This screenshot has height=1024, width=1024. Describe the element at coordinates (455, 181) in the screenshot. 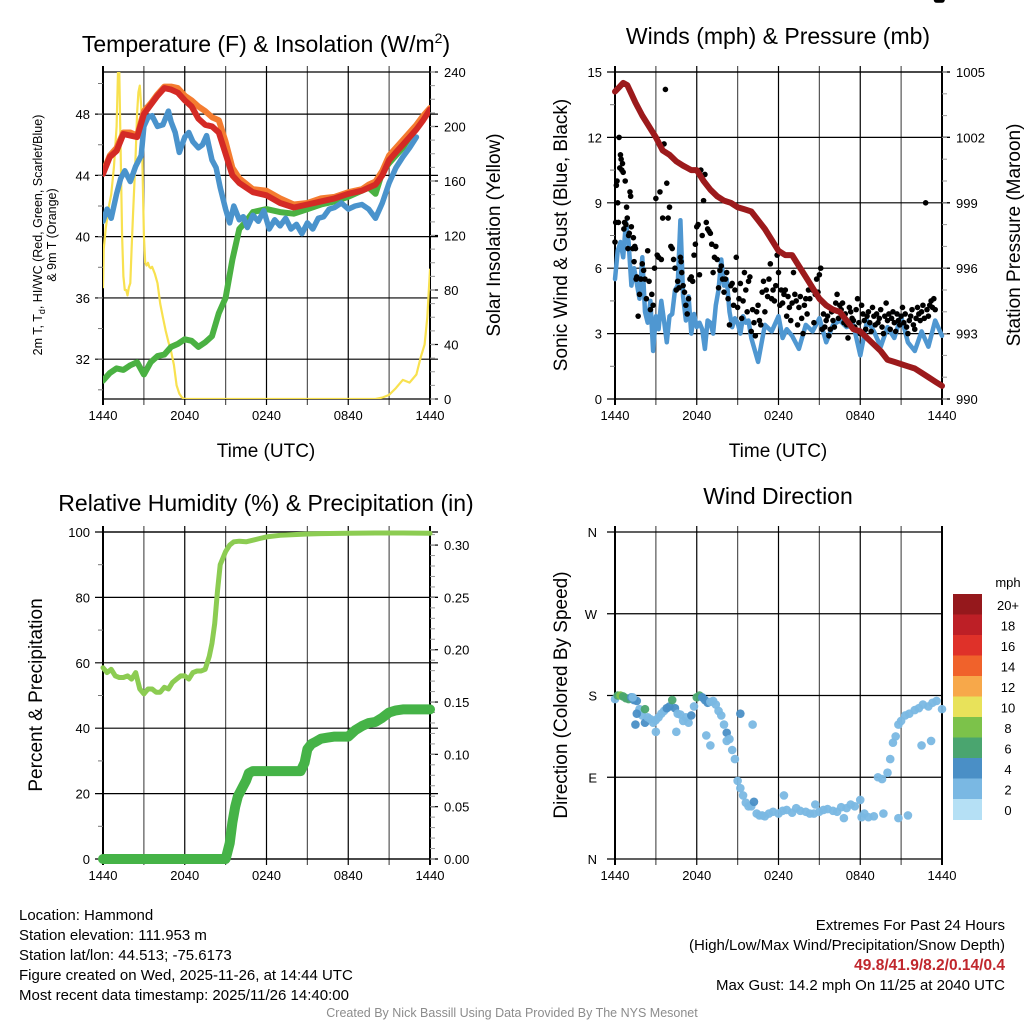

I see `y2-tick-label: 160` at that location.